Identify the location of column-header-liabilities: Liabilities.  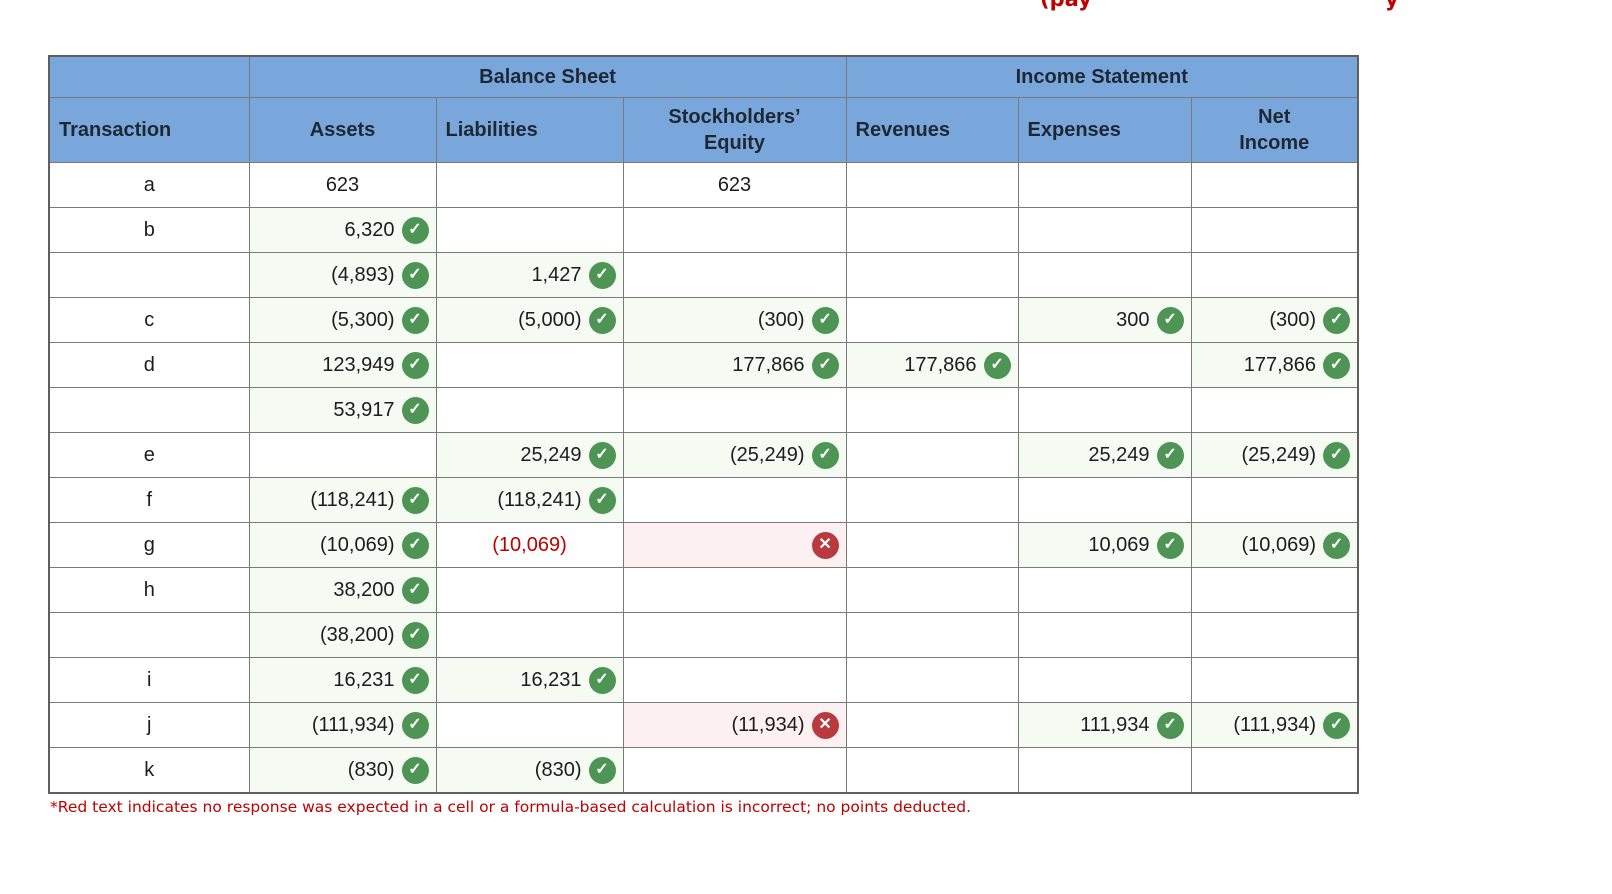
(529, 130).